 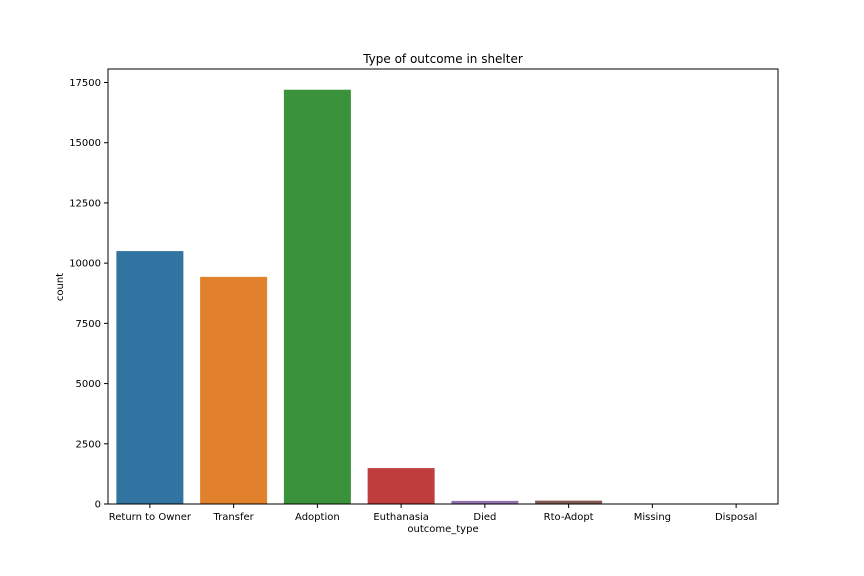 I want to click on x-axis-label: outcome_type, so click(x=442, y=529).